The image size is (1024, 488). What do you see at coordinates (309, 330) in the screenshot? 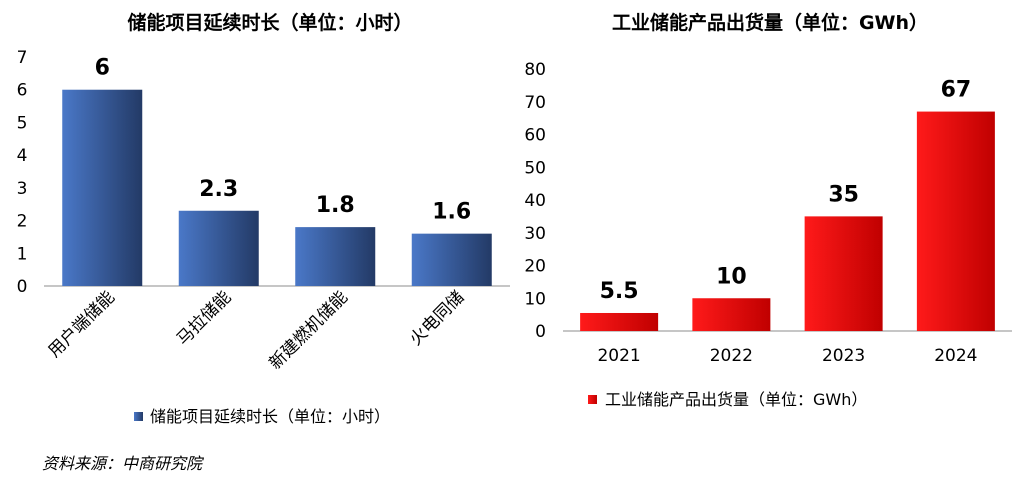
I see `left-x-tick-label: 新建燃机储能` at bounding box center [309, 330].